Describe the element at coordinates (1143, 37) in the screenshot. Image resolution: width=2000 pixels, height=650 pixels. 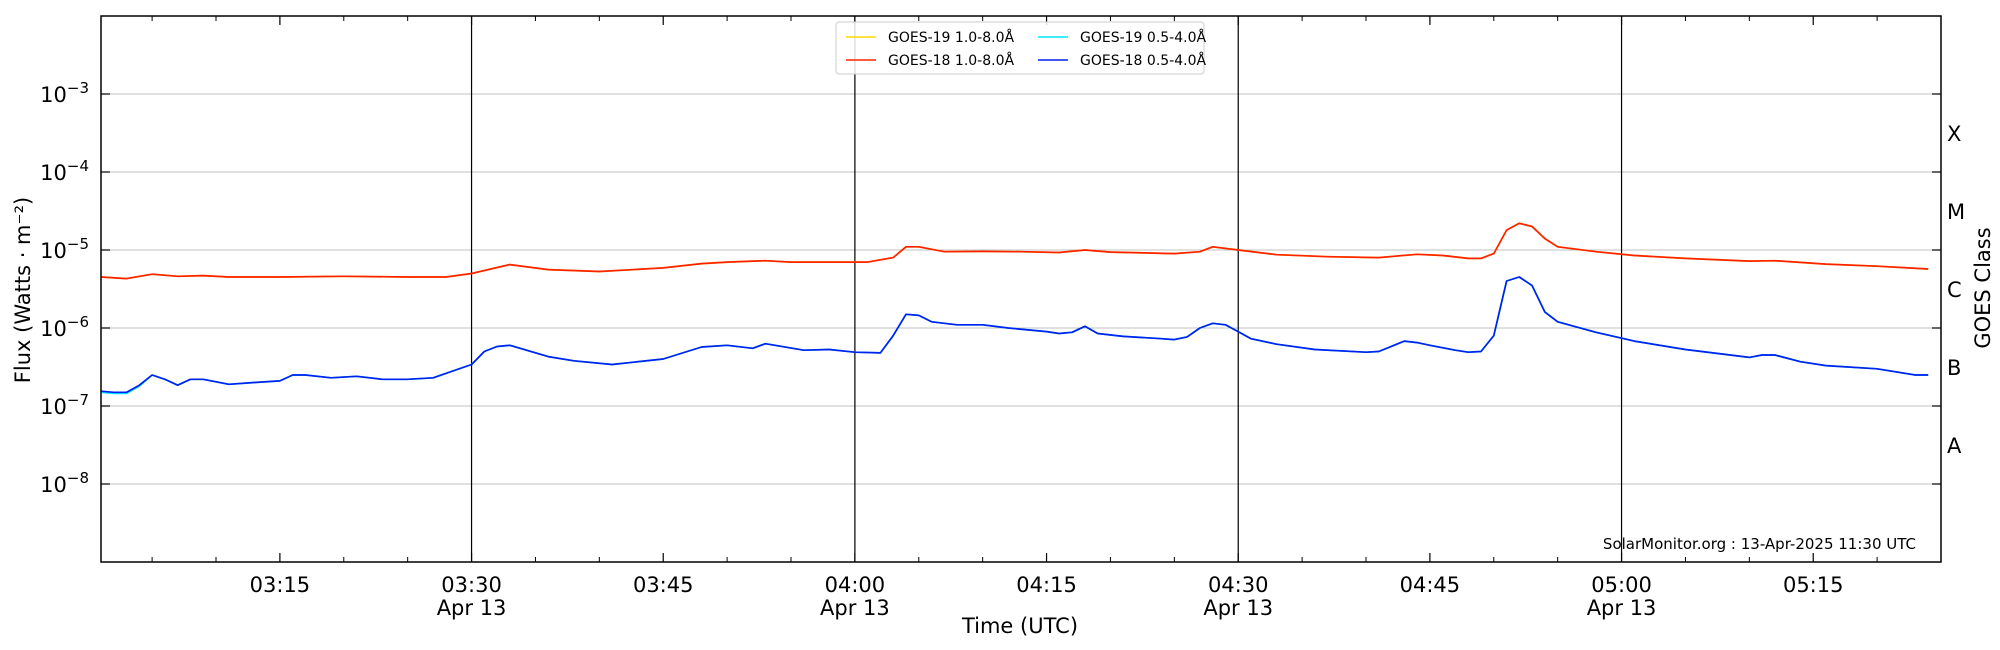
I see `legend-label: GOES-19 0.5-4.0Å` at that location.